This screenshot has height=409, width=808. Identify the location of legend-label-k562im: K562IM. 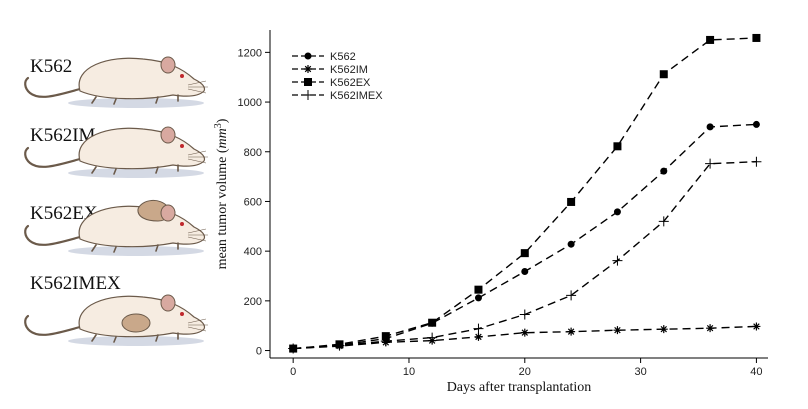
(349, 70).